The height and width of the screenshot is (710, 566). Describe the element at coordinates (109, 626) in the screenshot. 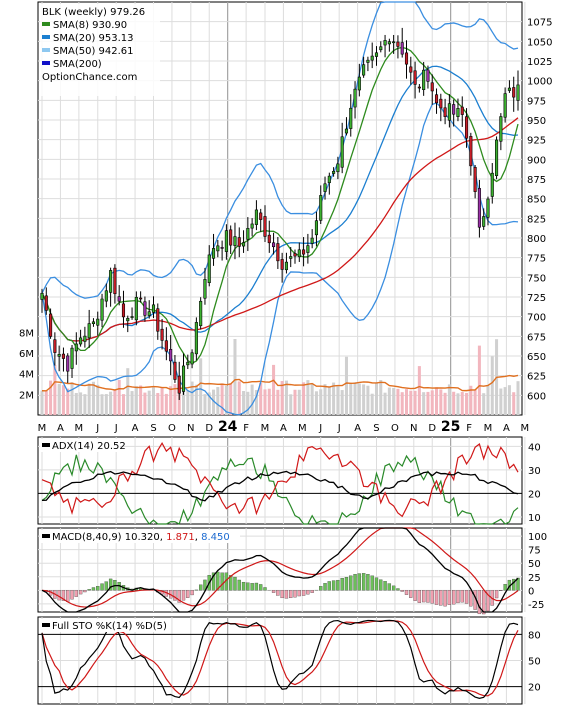

I see `sto-label: Full STO %K(14) %D(5)` at that location.